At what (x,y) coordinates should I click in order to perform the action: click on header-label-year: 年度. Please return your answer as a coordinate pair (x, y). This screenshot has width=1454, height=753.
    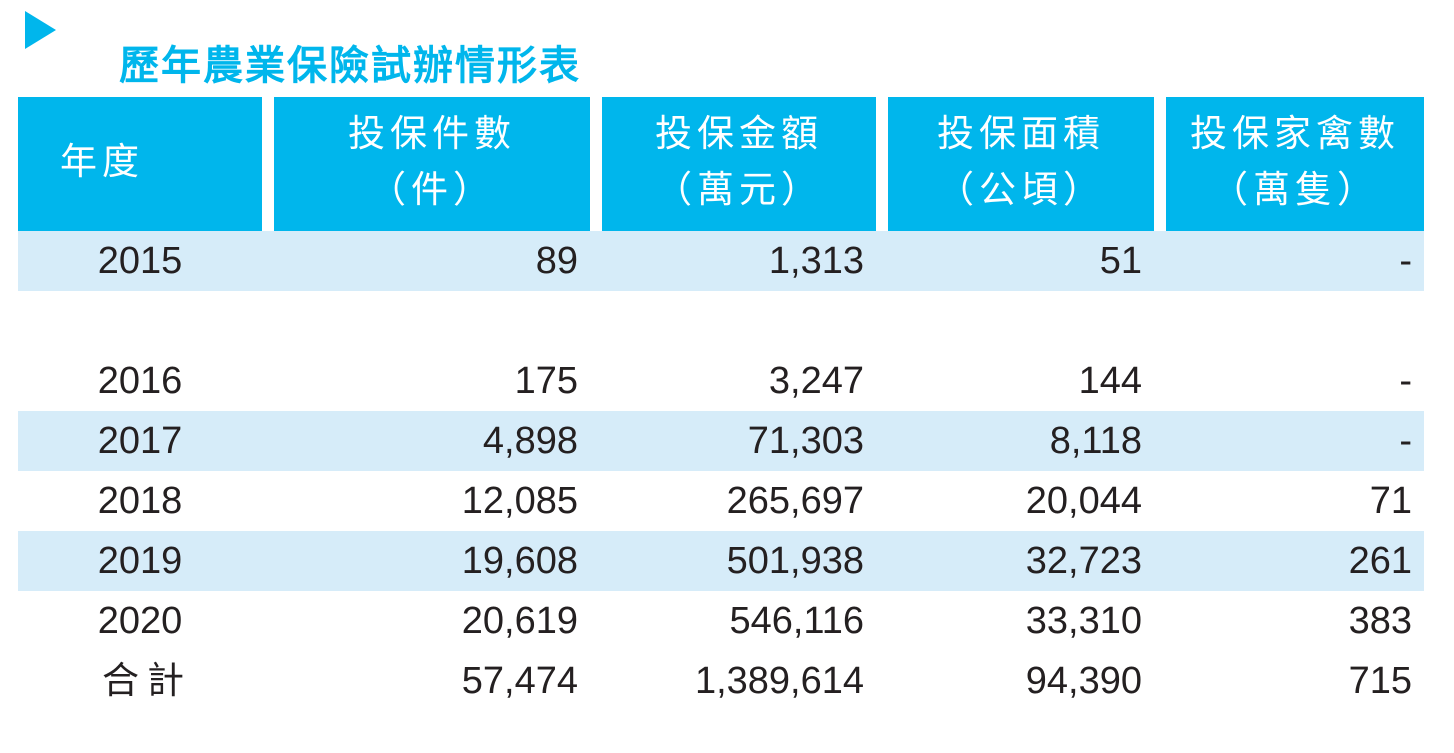
    Looking at the image, I should click on (102, 162).